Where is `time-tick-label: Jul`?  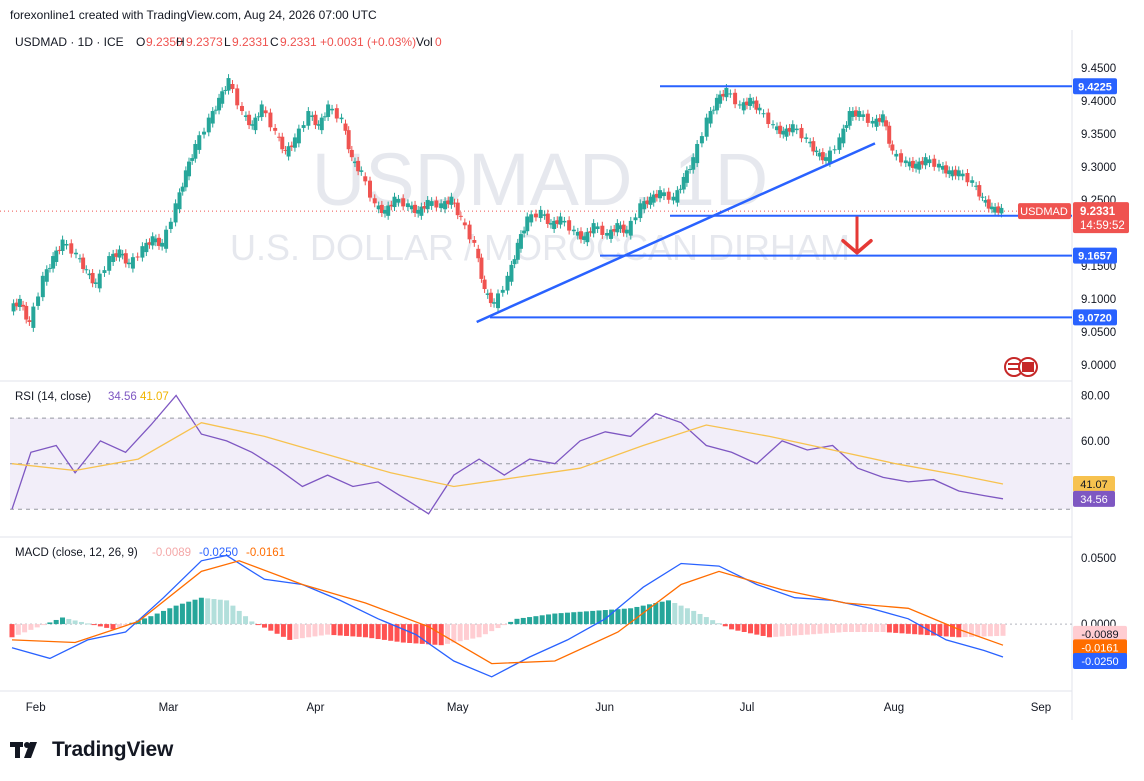
time-tick-label: Jul is located at coordinates (747, 708).